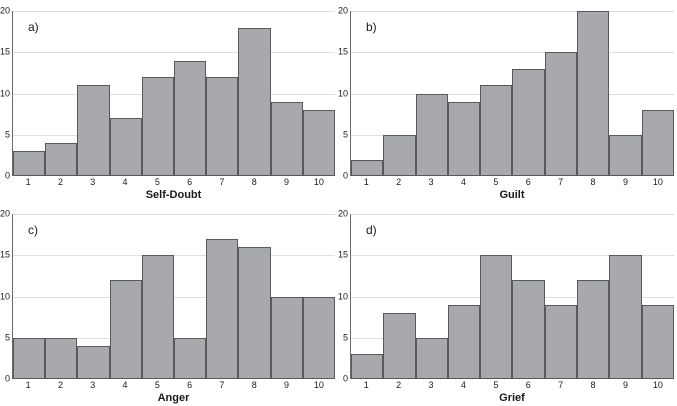 The width and height of the screenshot is (677, 406). What do you see at coordinates (512, 398) in the screenshot?
I see `chart-title: Grief` at bounding box center [512, 398].